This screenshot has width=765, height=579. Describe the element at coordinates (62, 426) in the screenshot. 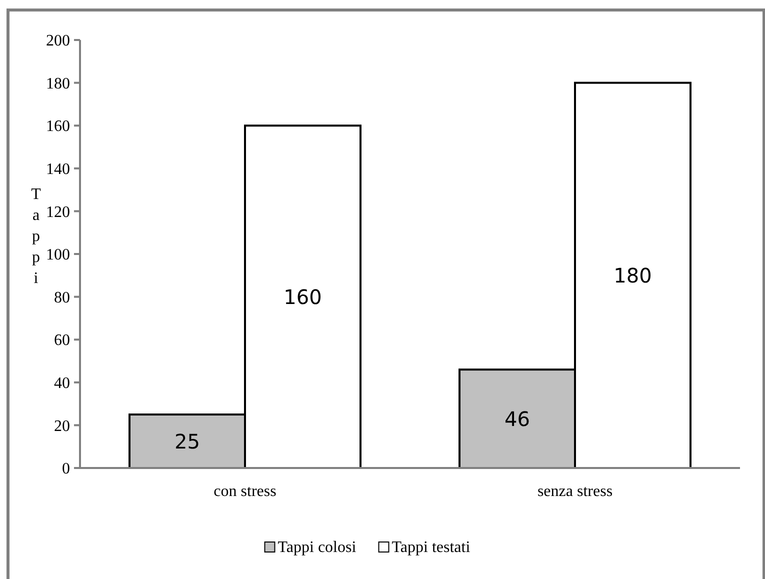

I see `y-tick-label: 20` at that location.